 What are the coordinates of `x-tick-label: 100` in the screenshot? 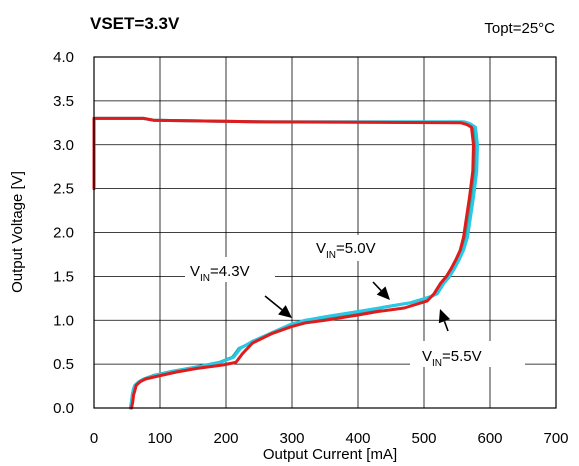 It's located at (159, 438).